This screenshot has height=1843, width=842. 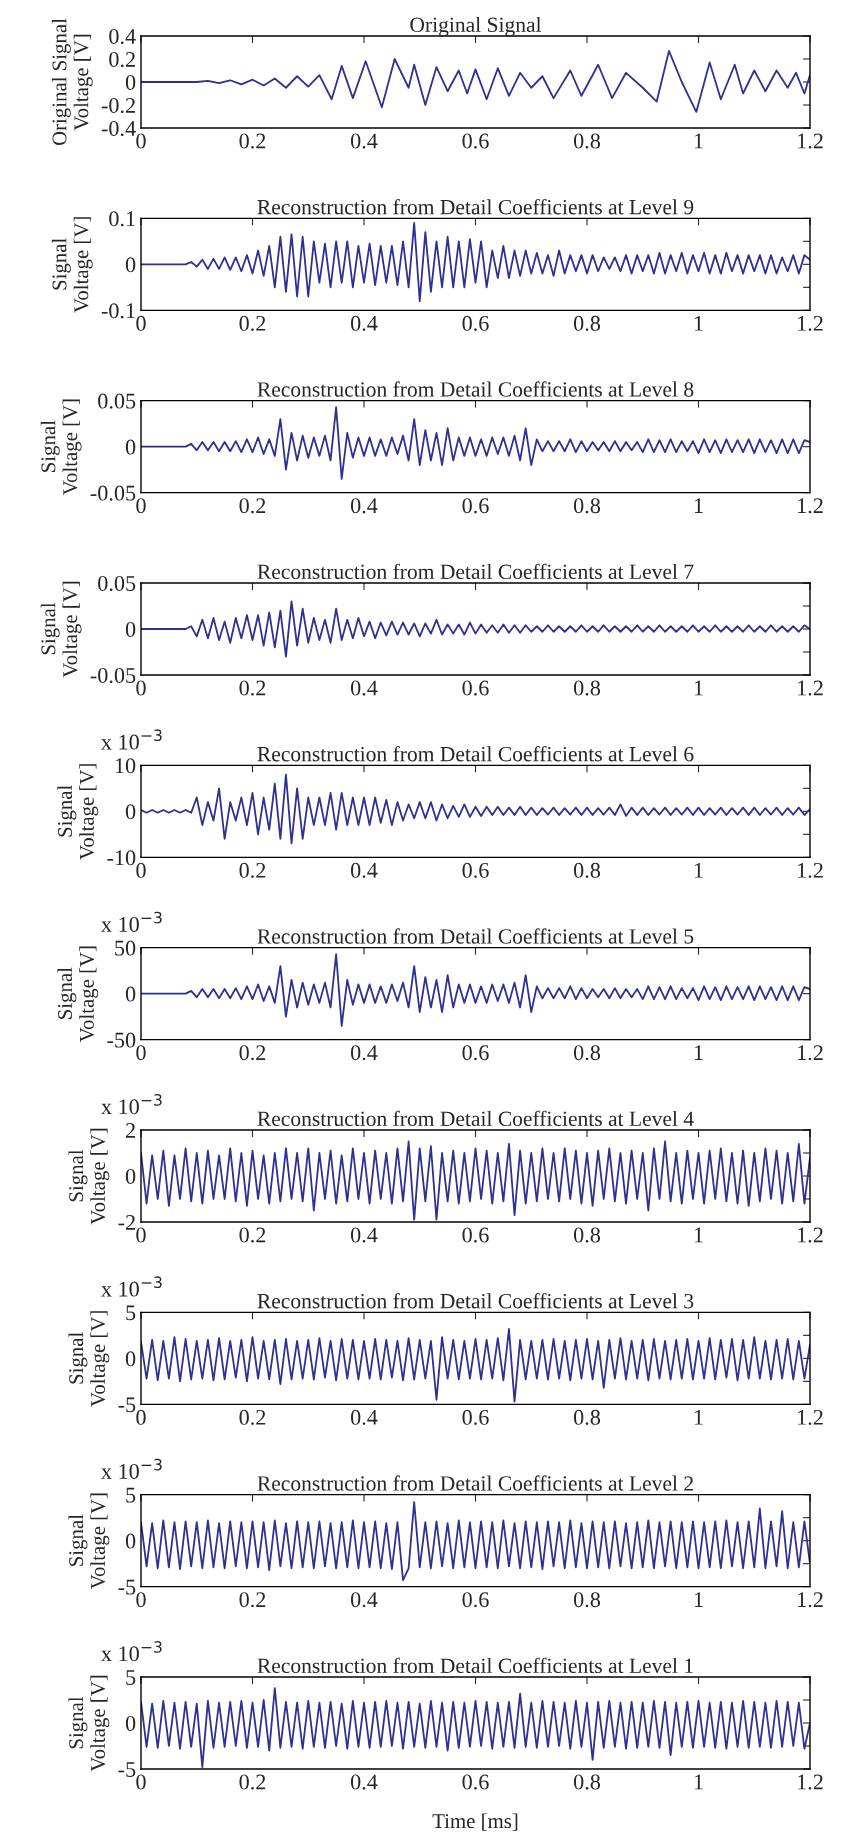 What do you see at coordinates (476, 26) in the screenshot?
I see `chart-title: Original Signal` at bounding box center [476, 26].